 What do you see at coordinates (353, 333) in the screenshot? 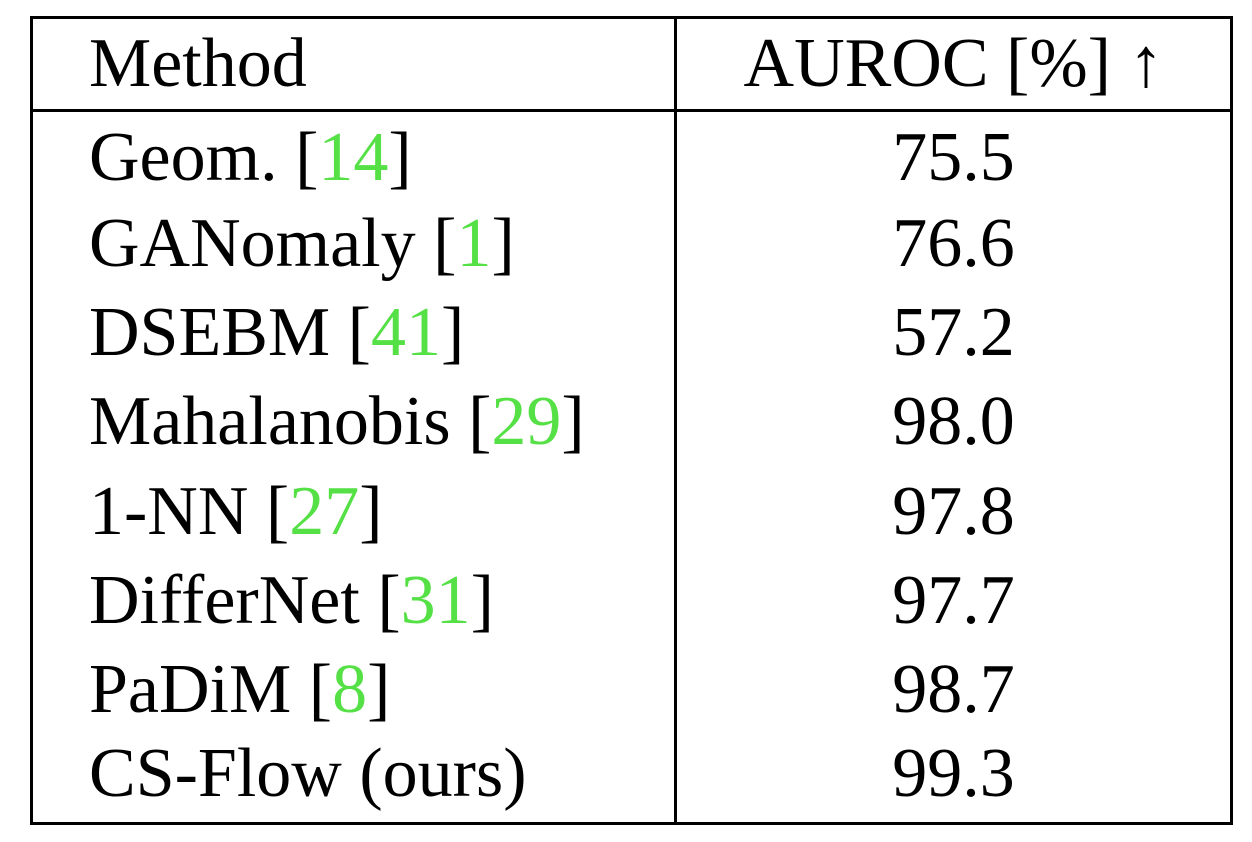
I see `method-cell: DSEBM [41]` at bounding box center [353, 333].